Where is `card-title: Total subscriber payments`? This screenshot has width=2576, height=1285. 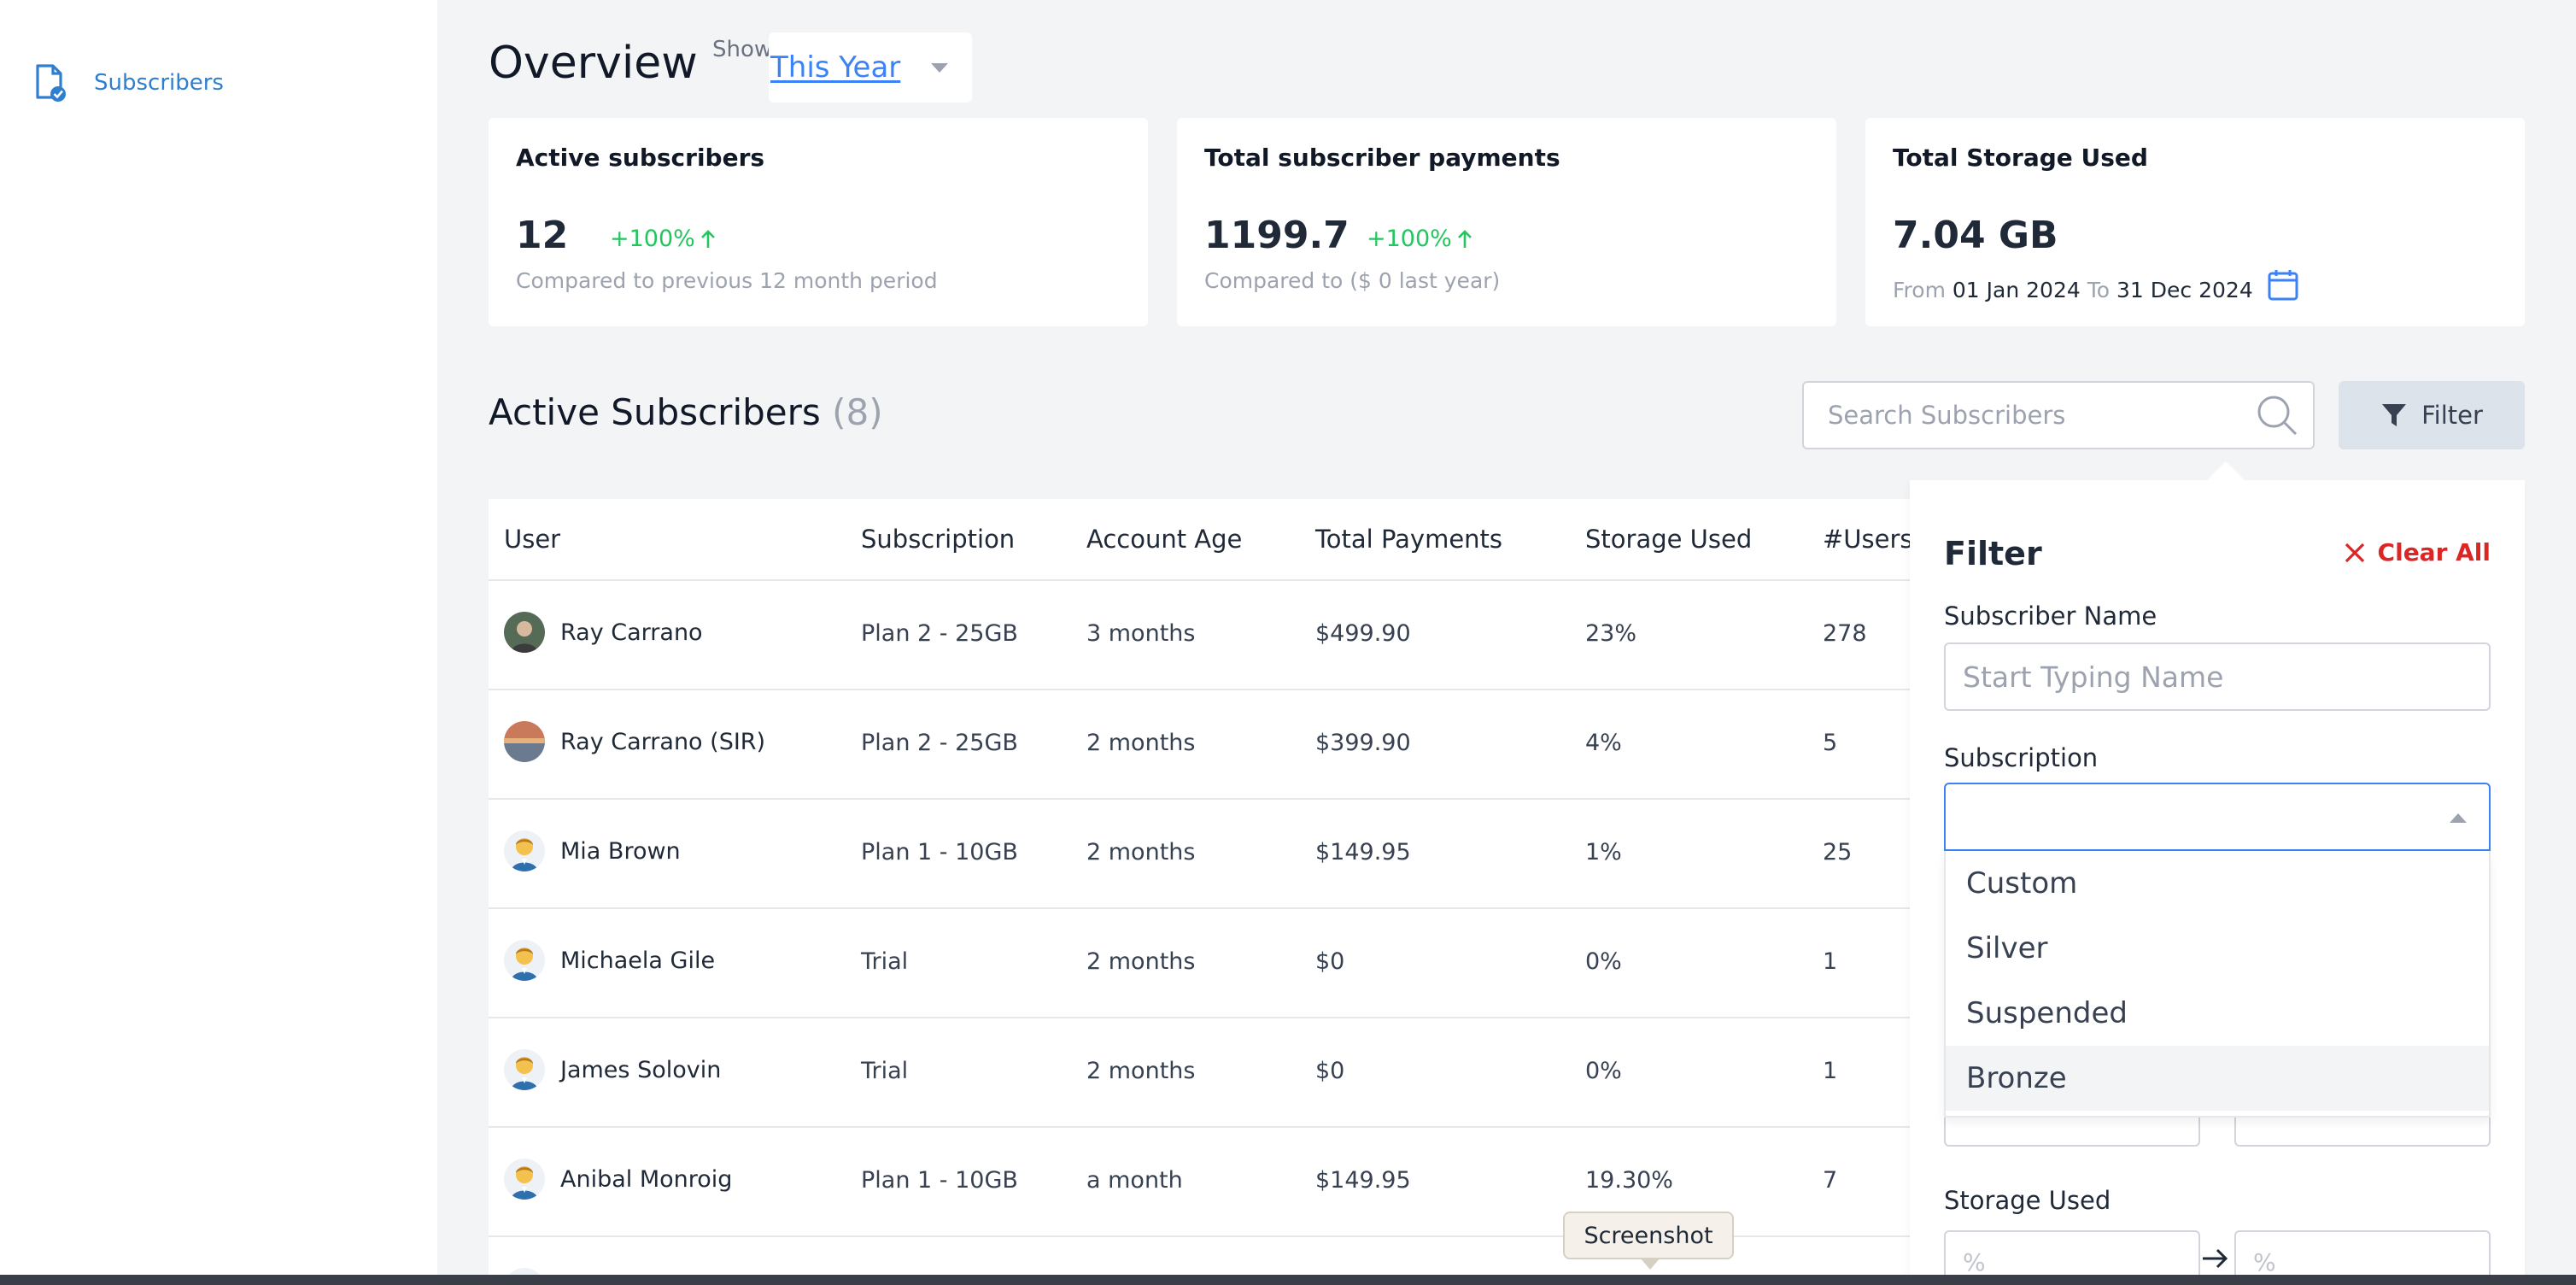
card-title: Total subscriber payments is located at coordinates (1382, 158).